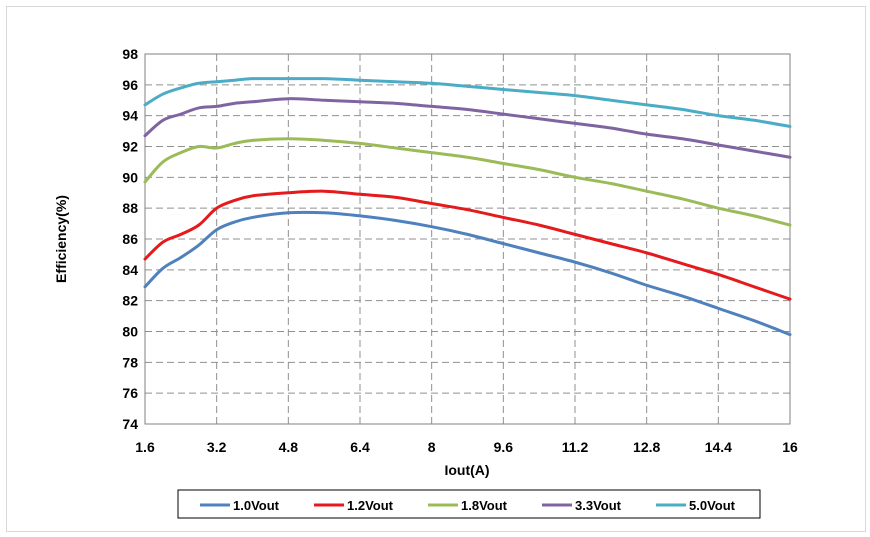  I want to click on x-tick-label: 14.4, so click(718, 447).